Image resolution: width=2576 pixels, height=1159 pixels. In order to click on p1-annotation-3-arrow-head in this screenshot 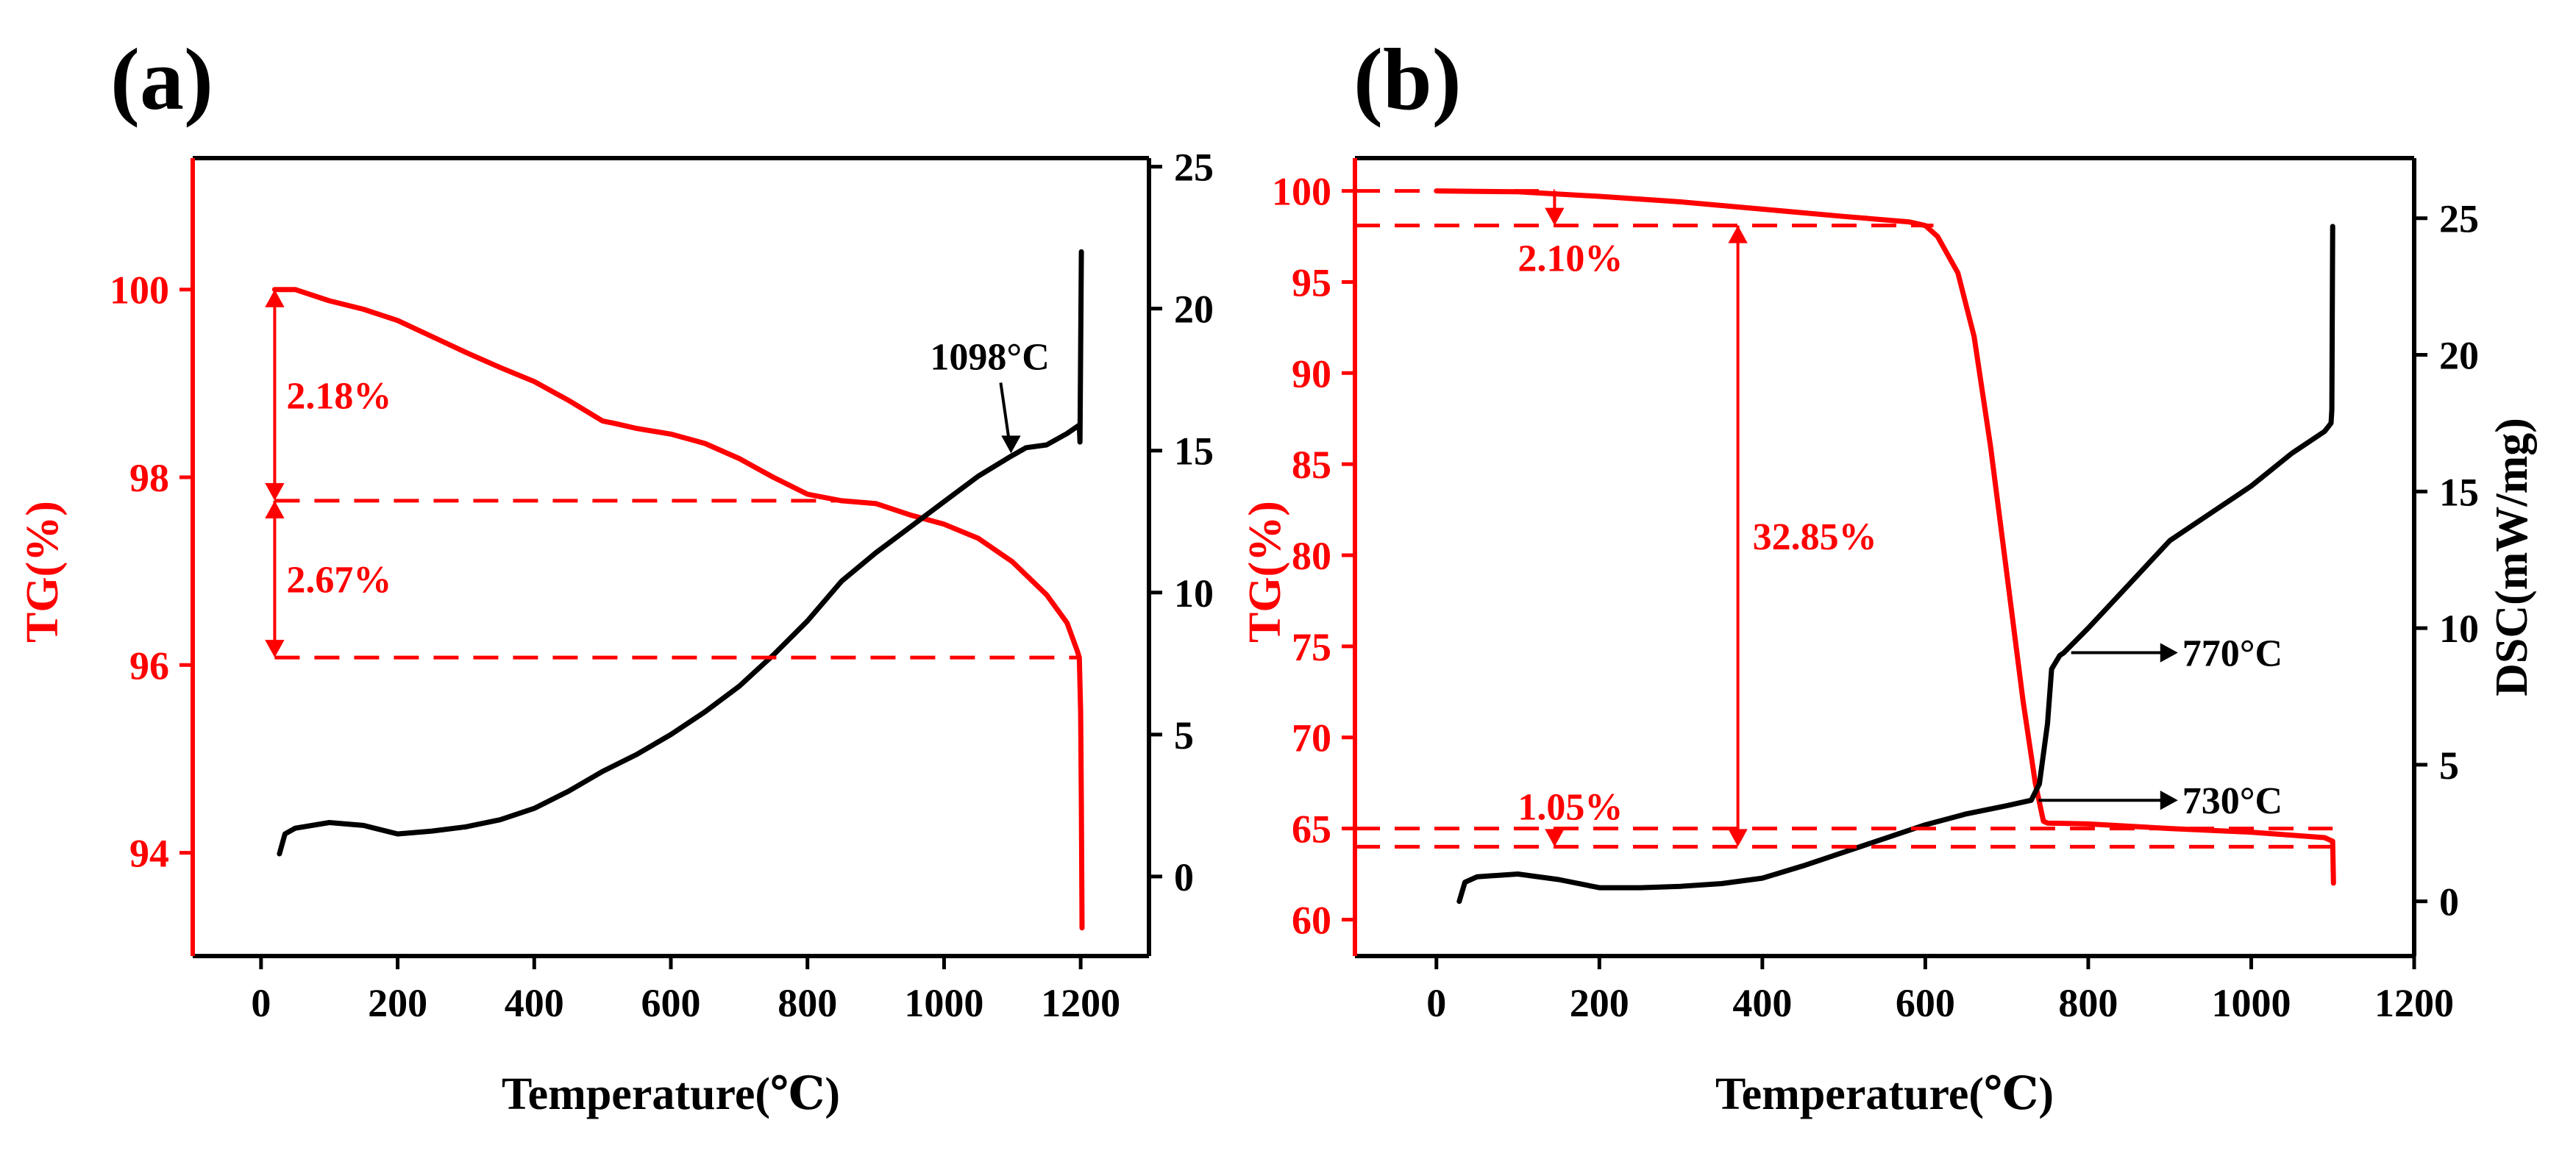, I will do `click(2169, 653)`.